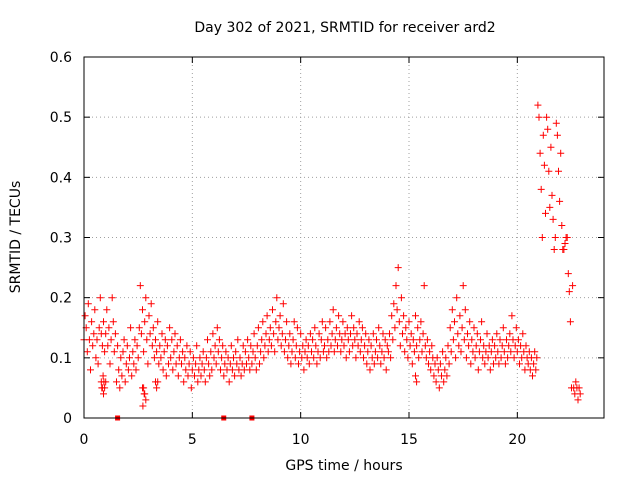  What do you see at coordinates (67, 419) in the screenshot?
I see `y-tick-label: 0` at bounding box center [67, 419].